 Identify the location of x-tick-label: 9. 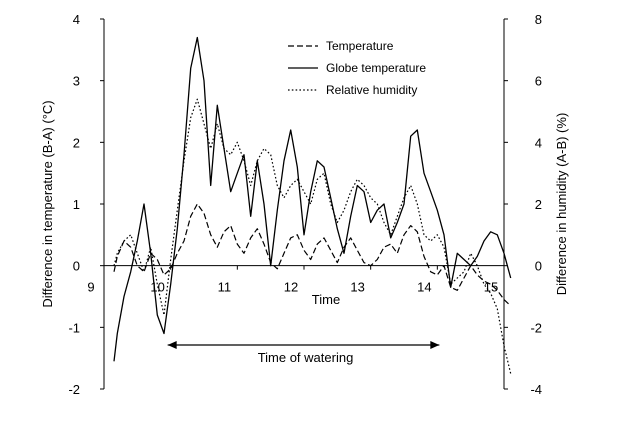
(90, 287).